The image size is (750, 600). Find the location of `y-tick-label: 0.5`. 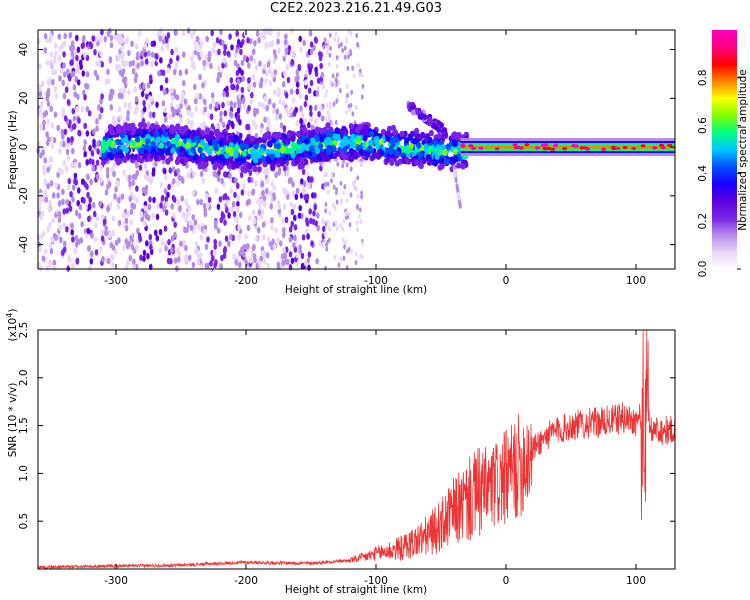

y-tick-label: 0.5 is located at coordinates (24, 521).